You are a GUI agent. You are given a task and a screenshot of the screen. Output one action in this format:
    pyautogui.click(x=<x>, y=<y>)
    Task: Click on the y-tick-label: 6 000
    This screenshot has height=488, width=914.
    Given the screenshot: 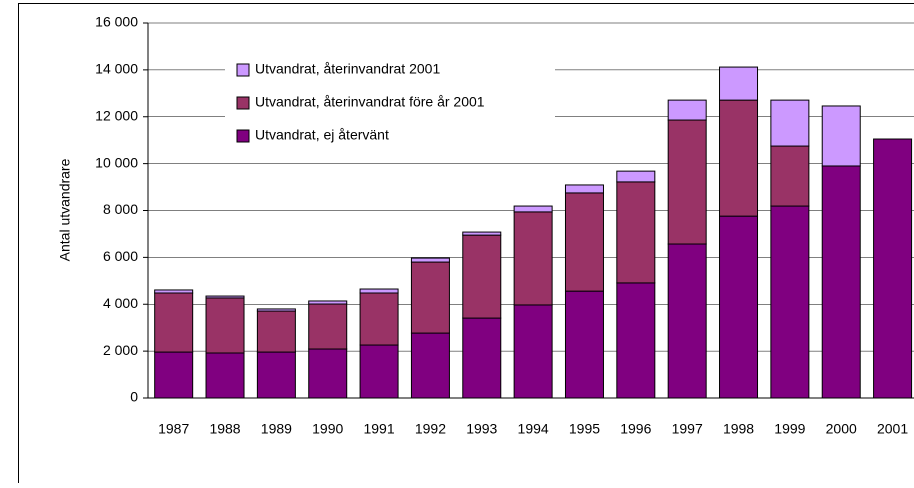 What is the action you would take?
    pyautogui.click(x=120, y=256)
    